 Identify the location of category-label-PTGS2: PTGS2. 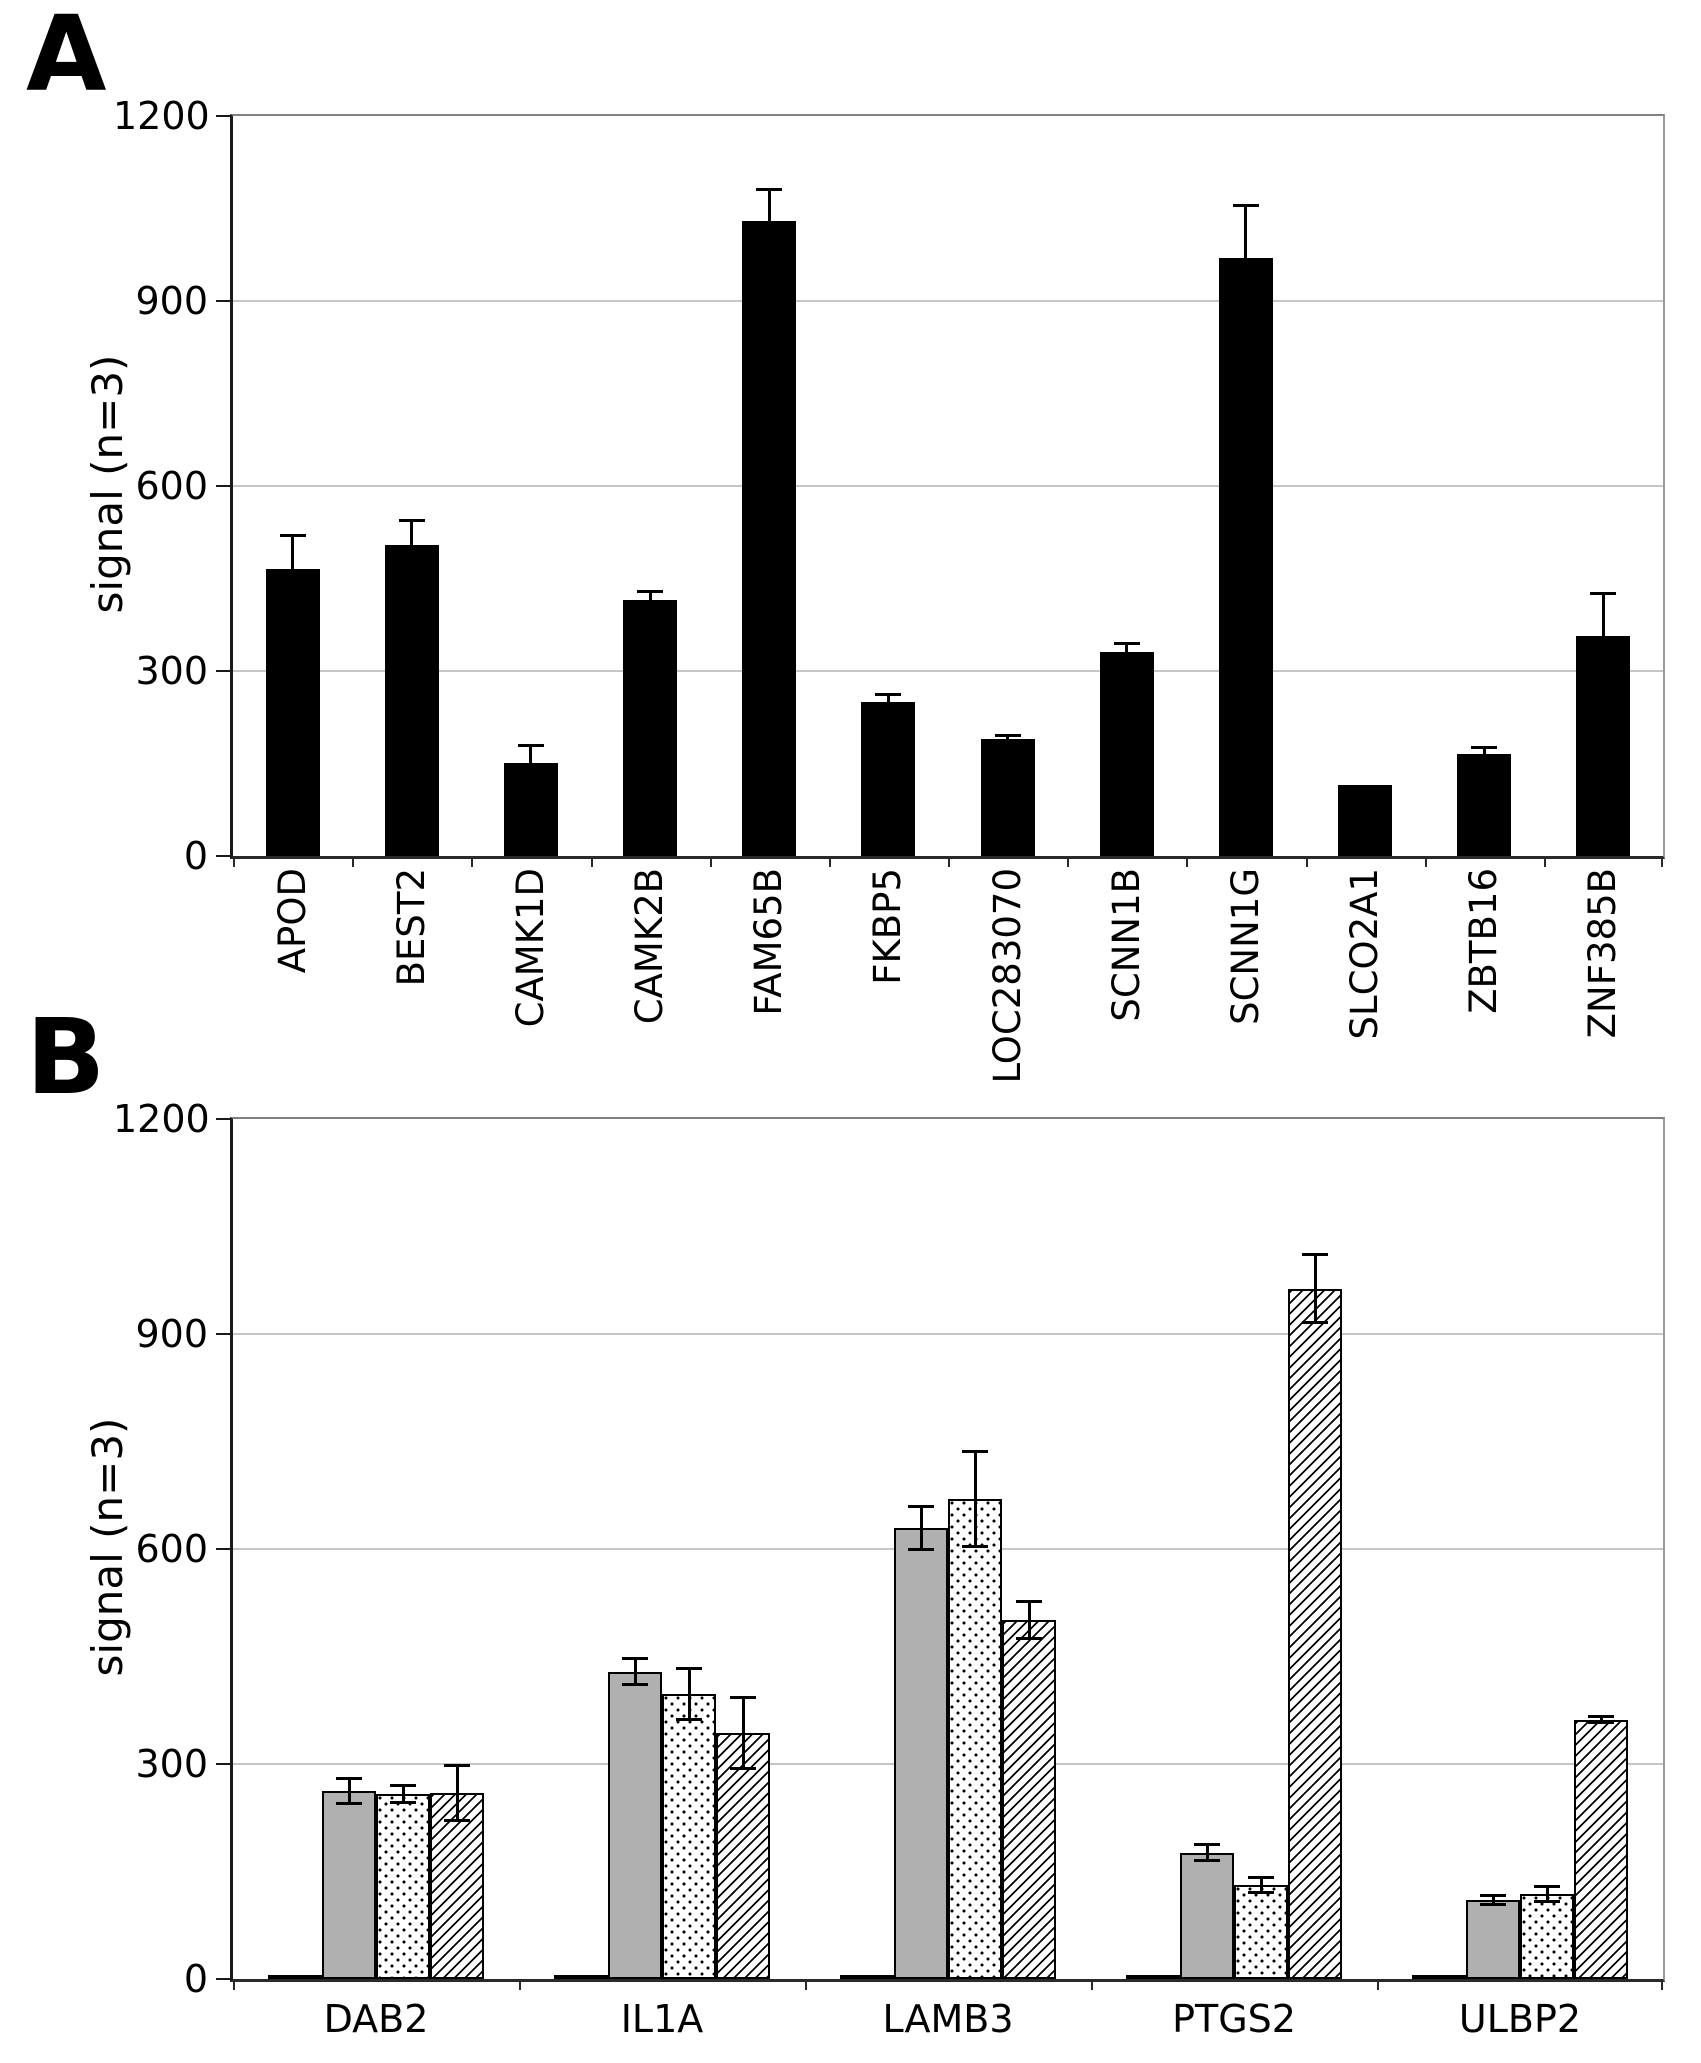
(1234, 2019).